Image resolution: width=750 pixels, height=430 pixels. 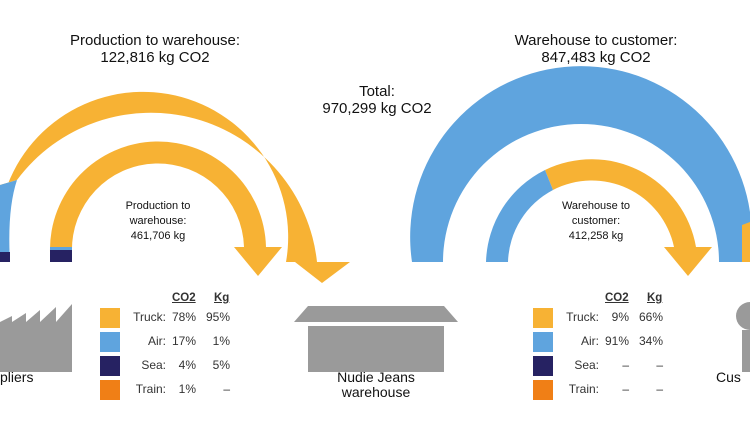 I want to click on inbound-inner-line3: 461,706 kg, so click(x=158, y=235).